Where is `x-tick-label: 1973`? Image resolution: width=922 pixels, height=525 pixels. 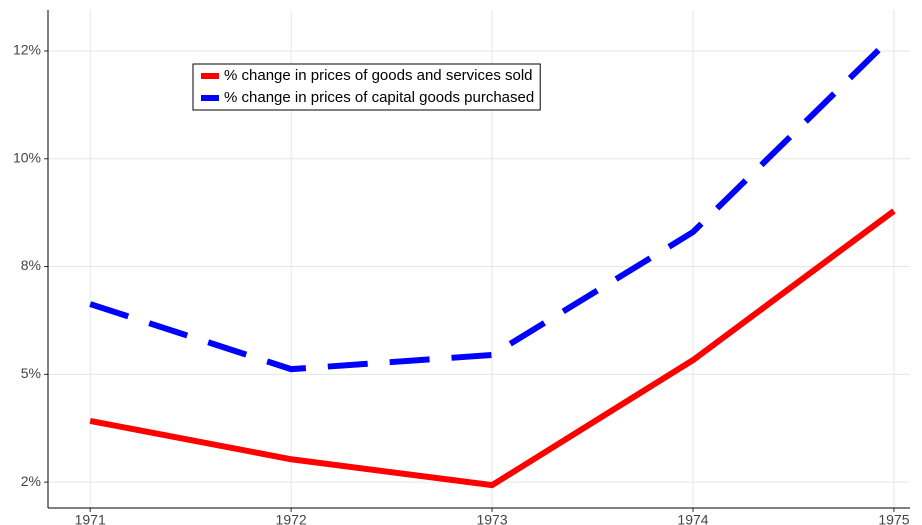 x-tick-label: 1973 is located at coordinates (491, 518).